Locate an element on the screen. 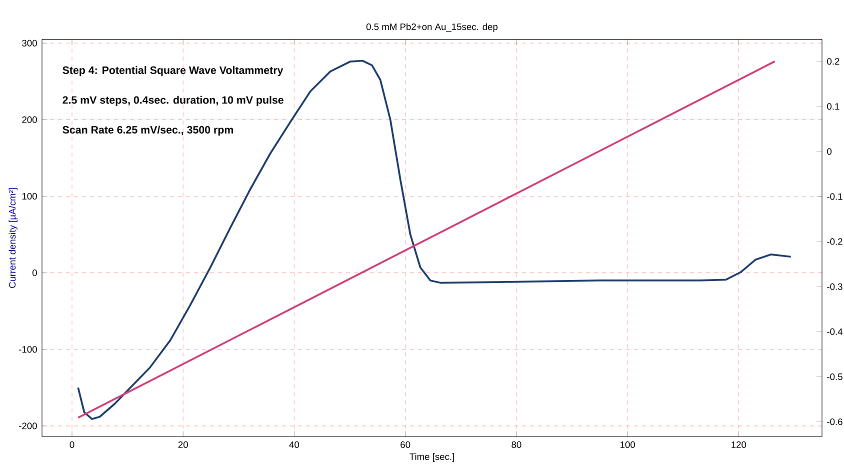  x-tick-label: 20 is located at coordinates (183, 444).